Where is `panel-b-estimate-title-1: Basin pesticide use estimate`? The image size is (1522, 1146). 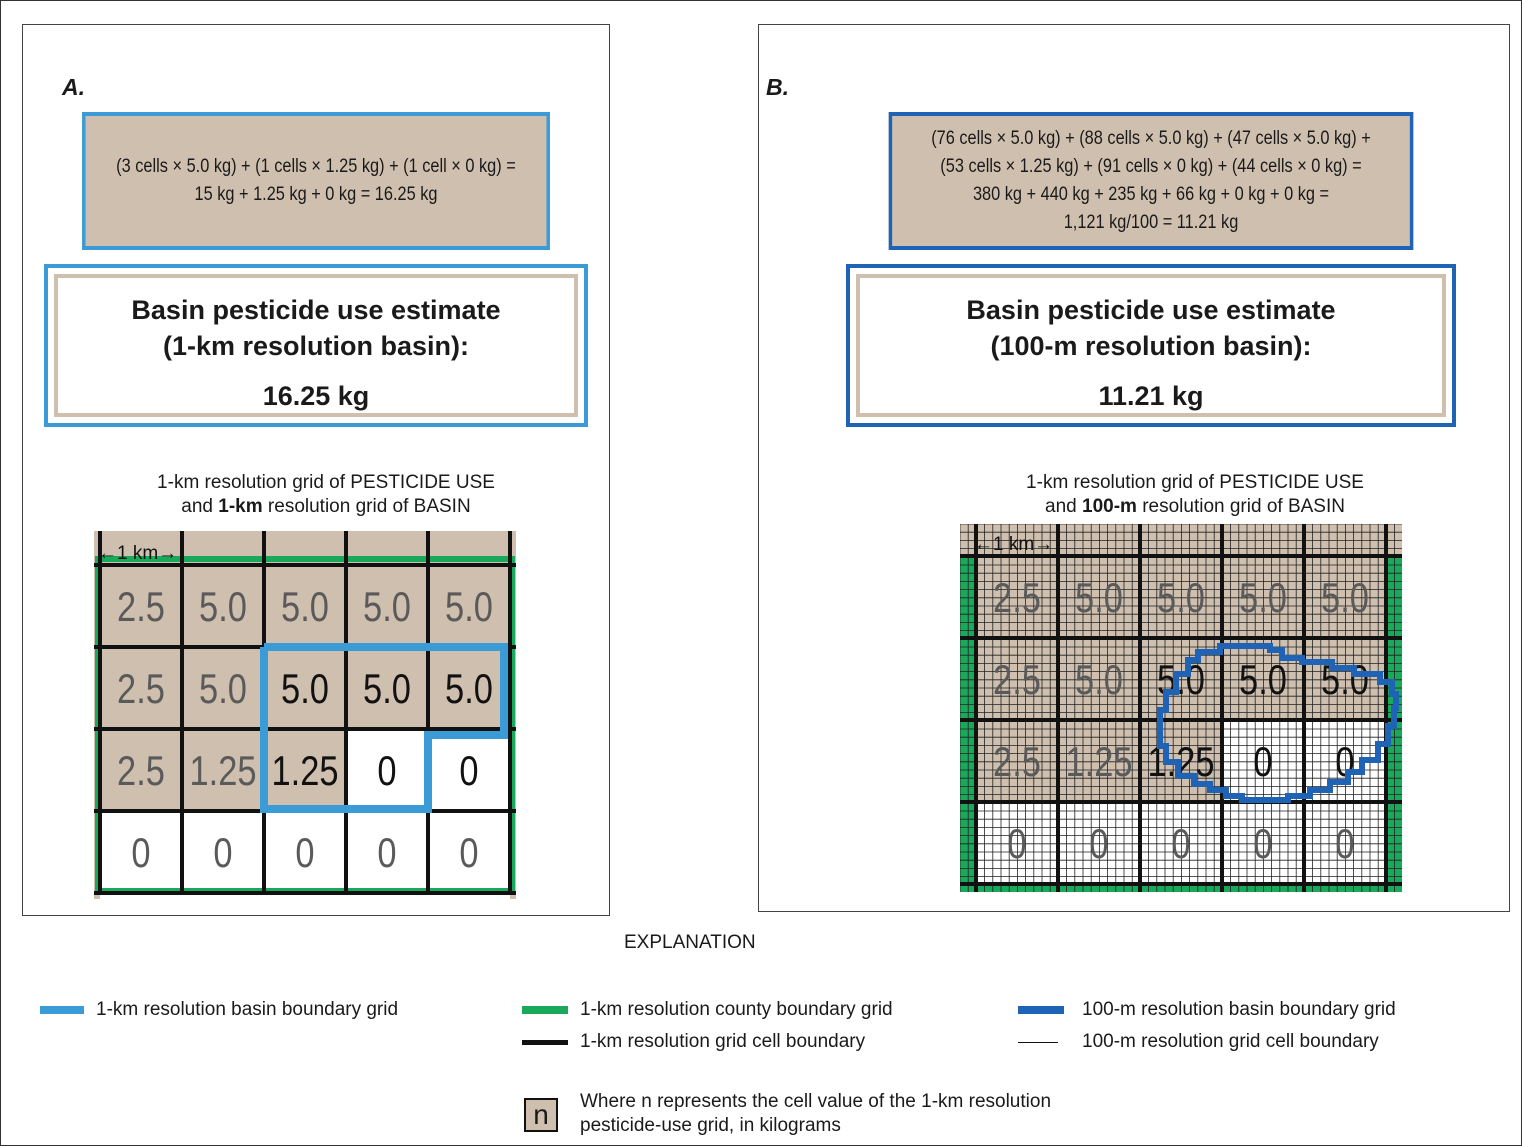
panel-b-estimate-title-1: Basin pesticide use estimate is located at coordinates (1151, 310).